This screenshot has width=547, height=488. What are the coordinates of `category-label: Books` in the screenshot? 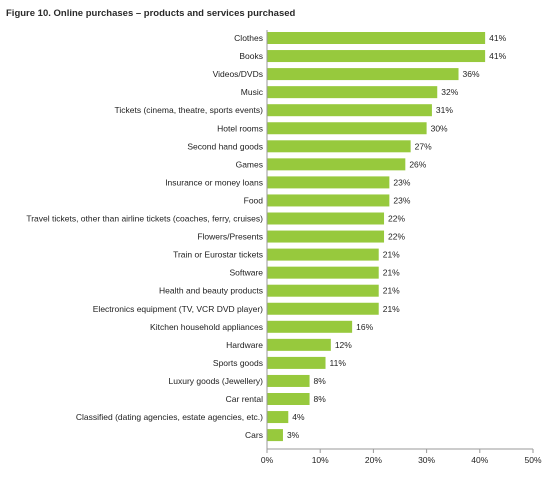 It's located at (251, 56).